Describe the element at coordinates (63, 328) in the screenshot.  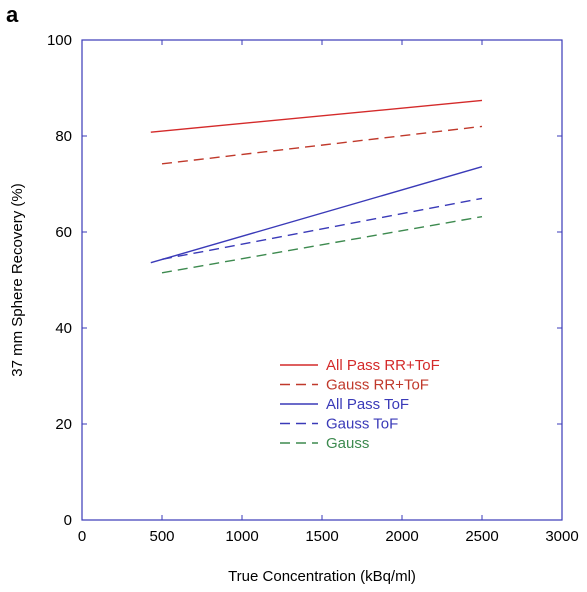
I see `y-tick-label: 40` at that location.